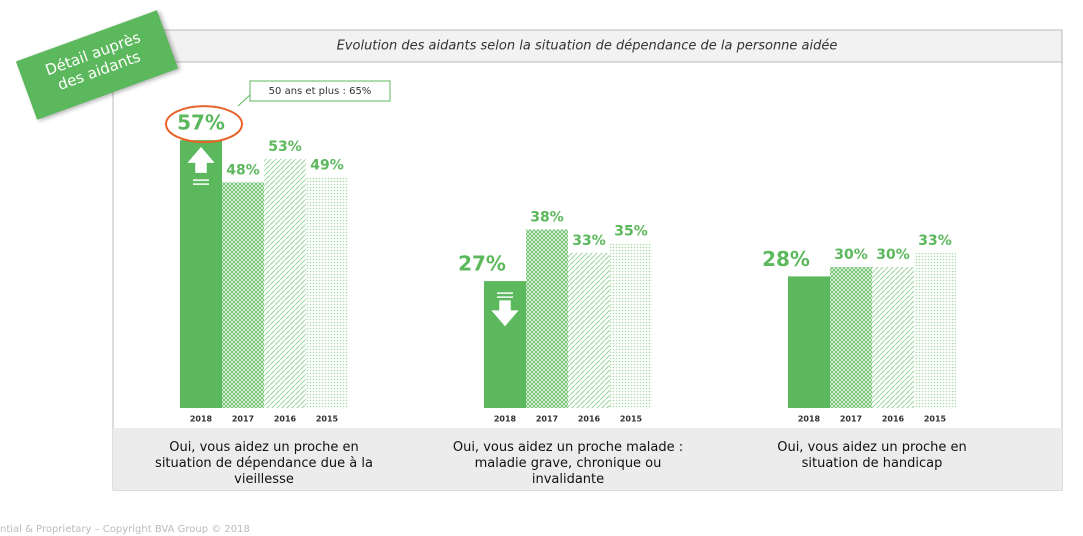 The height and width of the screenshot is (536, 1083). Describe the element at coordinates (327, 166) in the screenshot. I see `value-label: 49%` at that location.